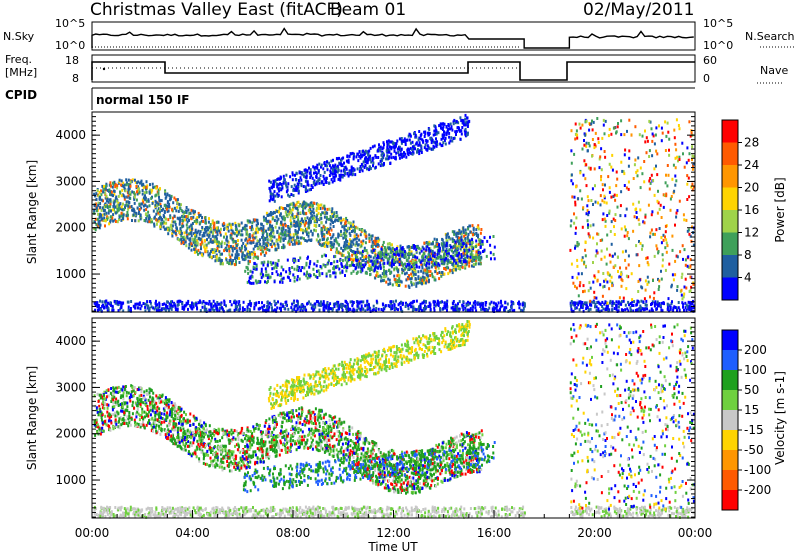  Describe the element at coordinates (740, 210) in the screenshot. I see `power-colorbar: 28 24 20 16 12 8 4` at that location.